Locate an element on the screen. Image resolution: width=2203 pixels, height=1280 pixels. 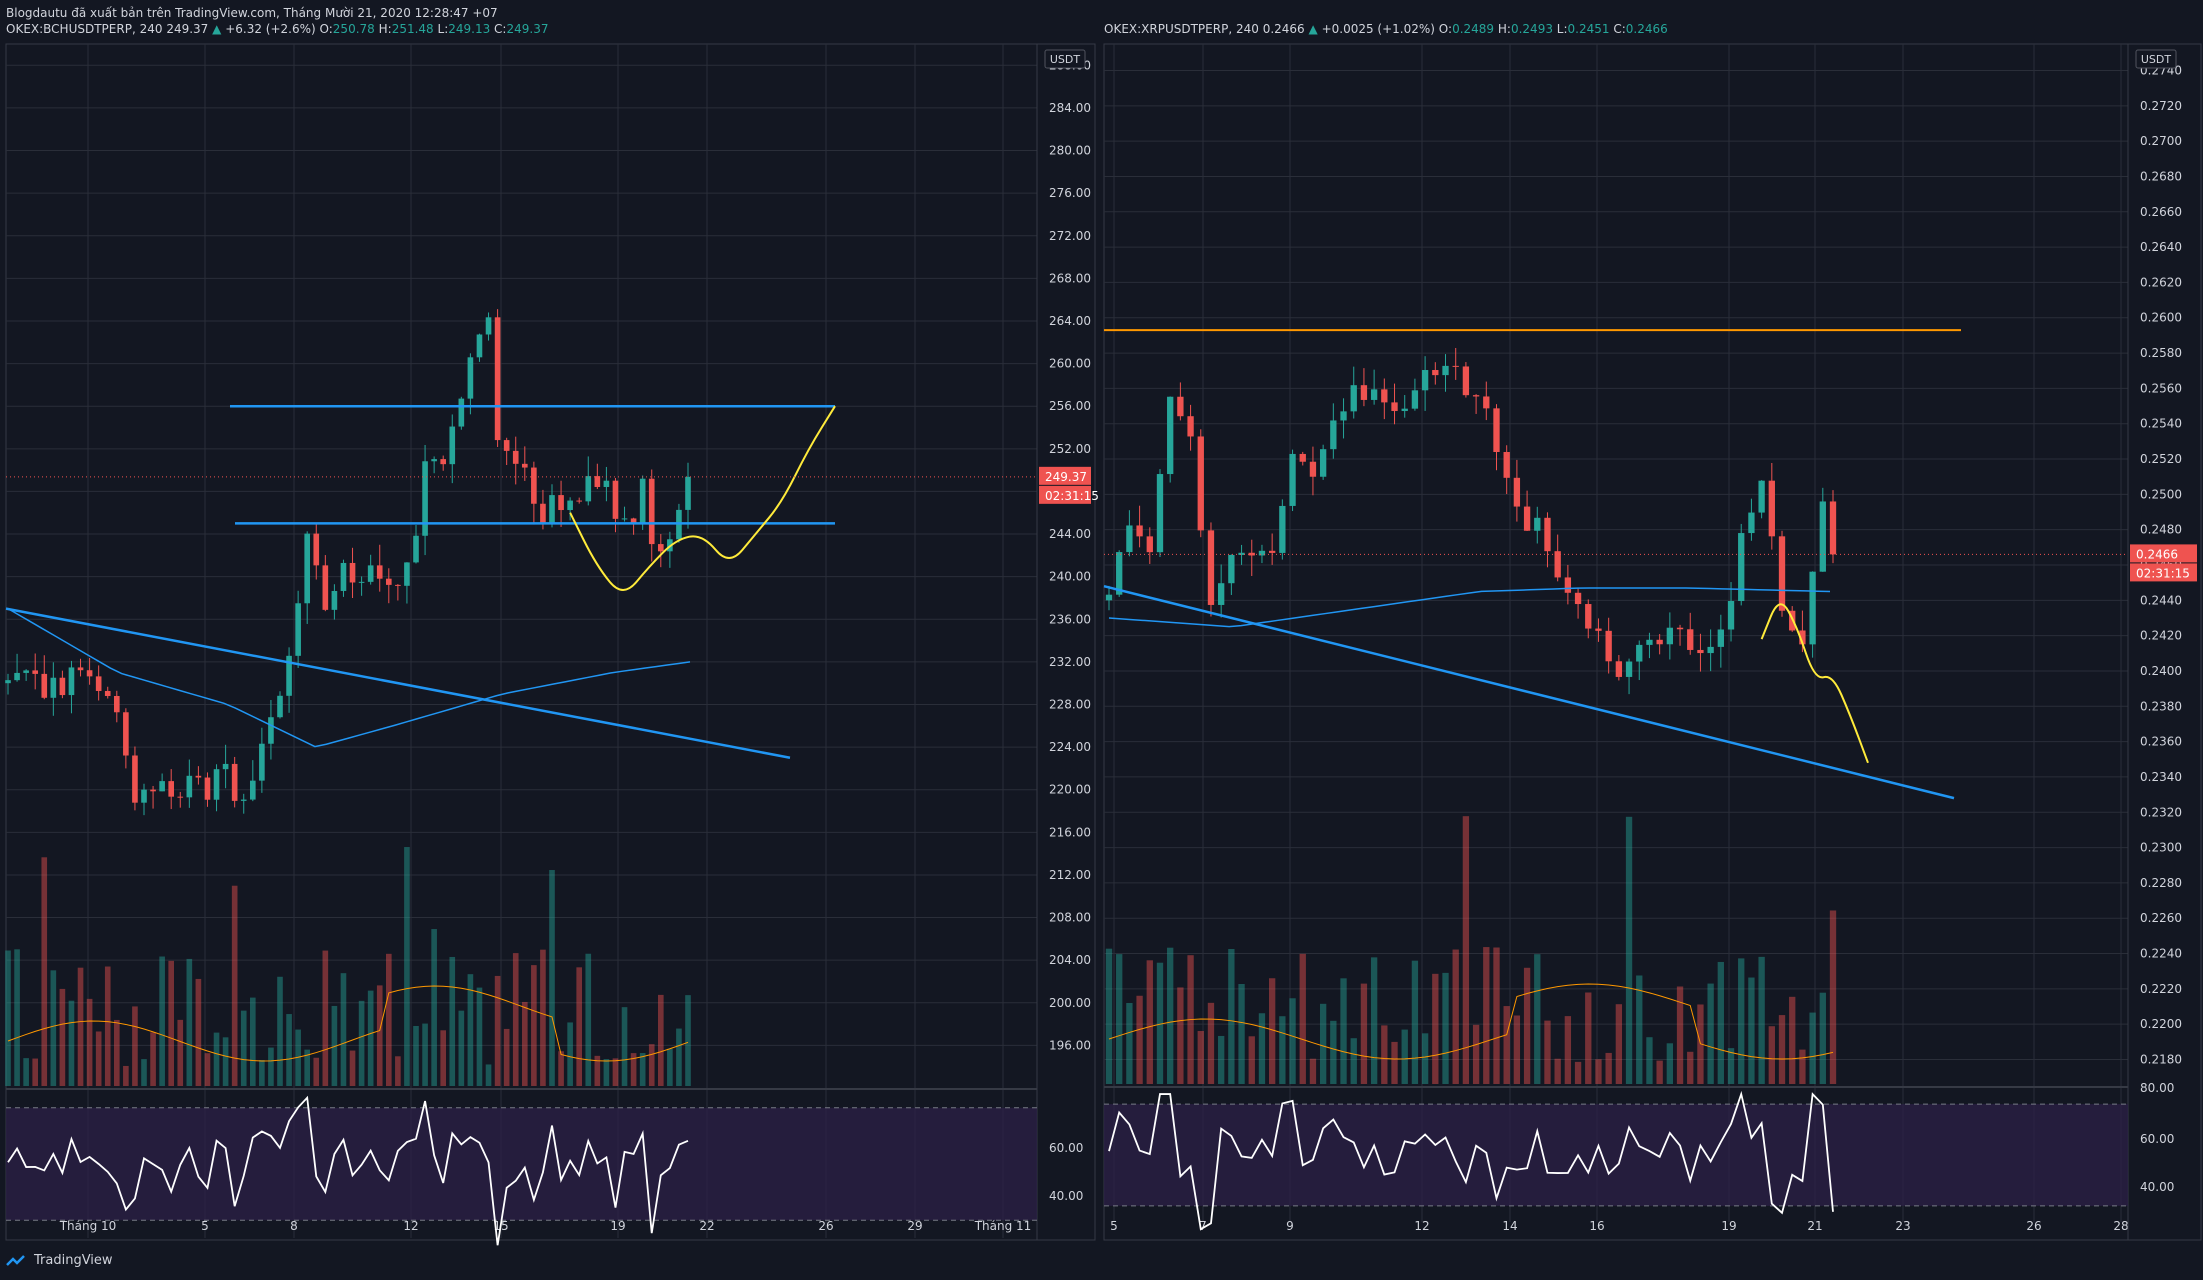
y-tick-label: 272.00 is located at coordinates (1070, 236).